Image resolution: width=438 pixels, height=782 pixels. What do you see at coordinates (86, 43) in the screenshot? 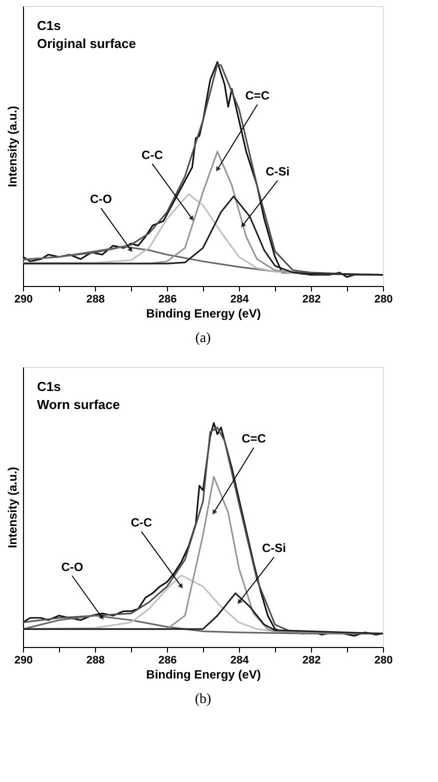
I see `chart-subtitle: Original surface` at bounding box center [86, 43].